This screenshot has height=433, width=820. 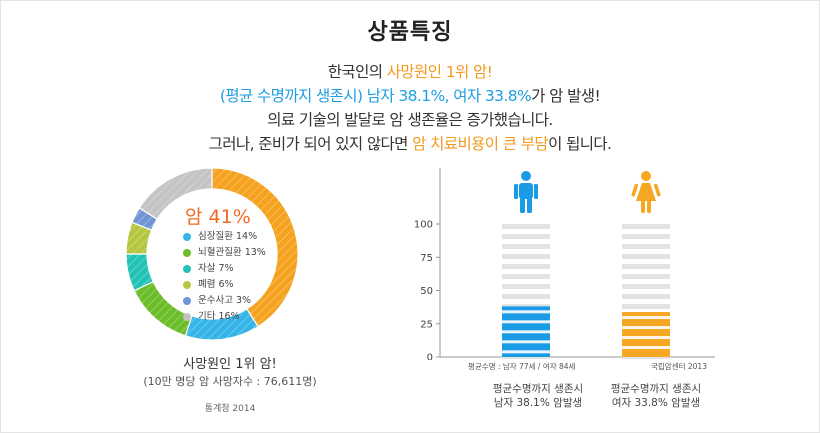 I want to click on donut-caption-title: 사망원인 1위 암!, so click(x=230, y=364).